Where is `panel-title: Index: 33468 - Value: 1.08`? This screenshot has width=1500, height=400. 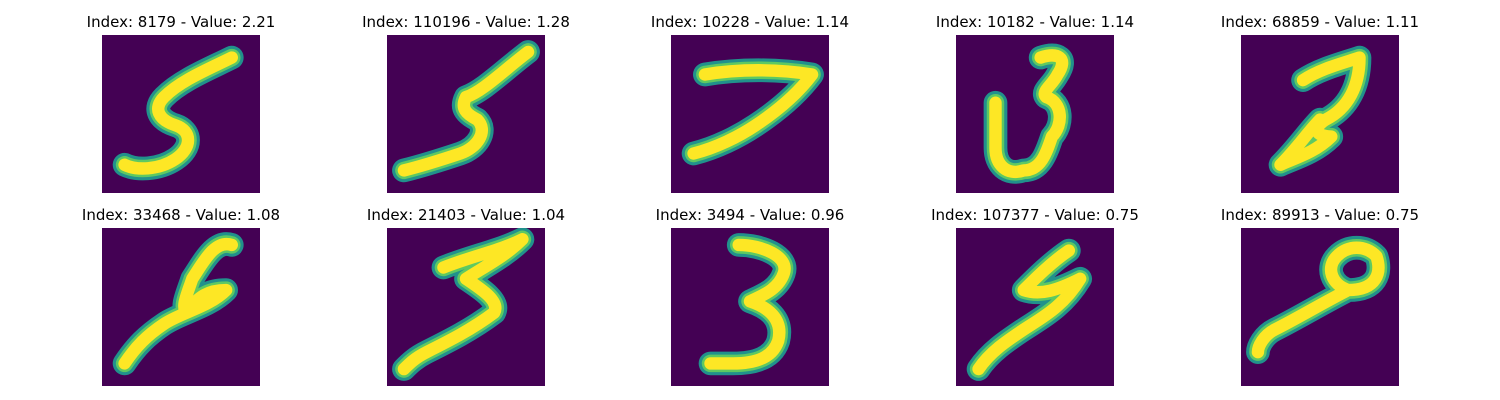
panel-title: Index: 33468 - Value: 1.08 is located at coordinates (181, 215).